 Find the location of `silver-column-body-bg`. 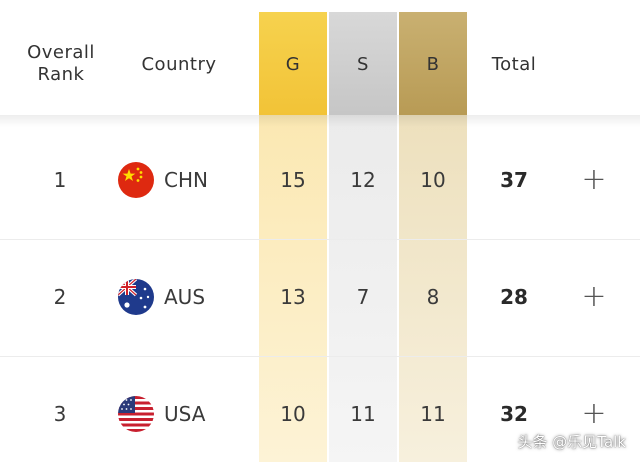

silver-column-body-bg is located at coordinates (363, 288).